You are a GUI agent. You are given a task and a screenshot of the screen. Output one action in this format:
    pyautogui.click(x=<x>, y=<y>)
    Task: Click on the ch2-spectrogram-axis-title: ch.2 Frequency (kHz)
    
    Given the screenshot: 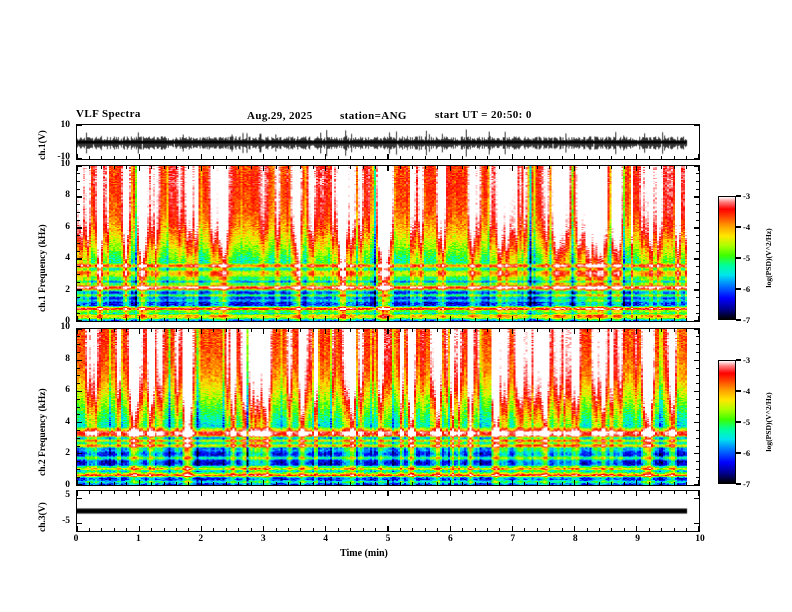 What is the action you would take?
    pyautogui.click(x=43, y=432)
    